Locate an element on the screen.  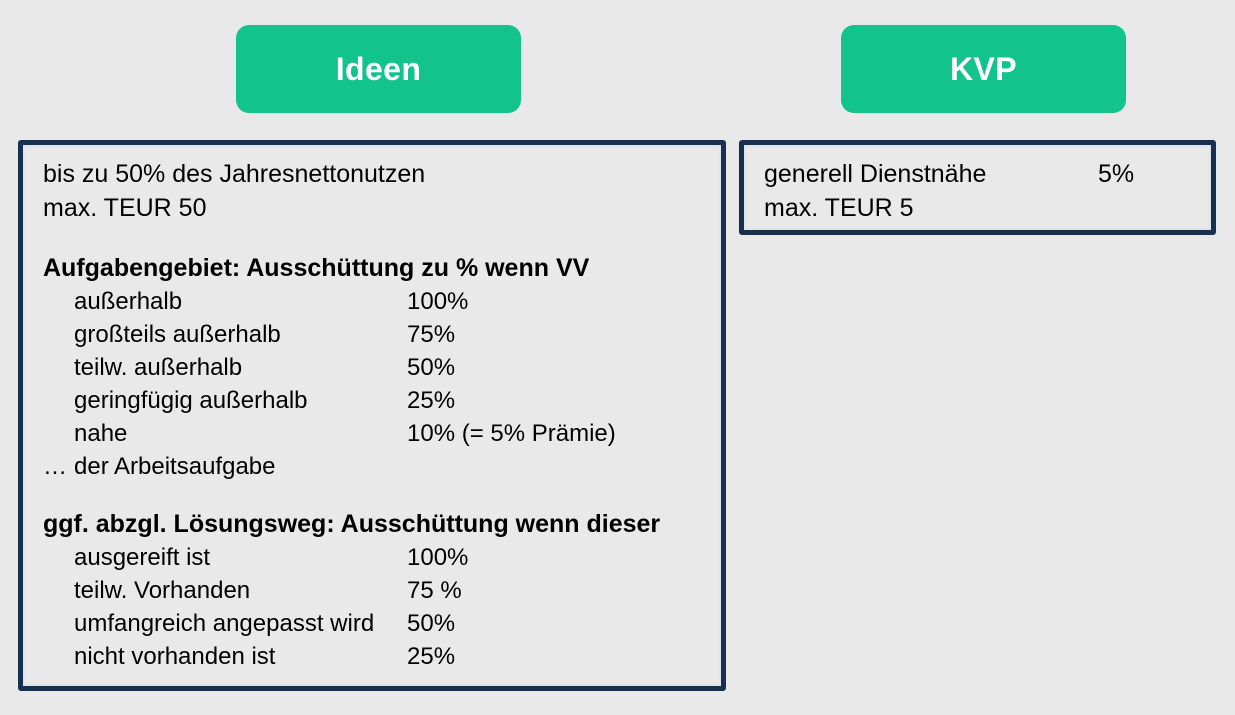
table-row: max. TEUR 5 is located at coordinates (980, 208).